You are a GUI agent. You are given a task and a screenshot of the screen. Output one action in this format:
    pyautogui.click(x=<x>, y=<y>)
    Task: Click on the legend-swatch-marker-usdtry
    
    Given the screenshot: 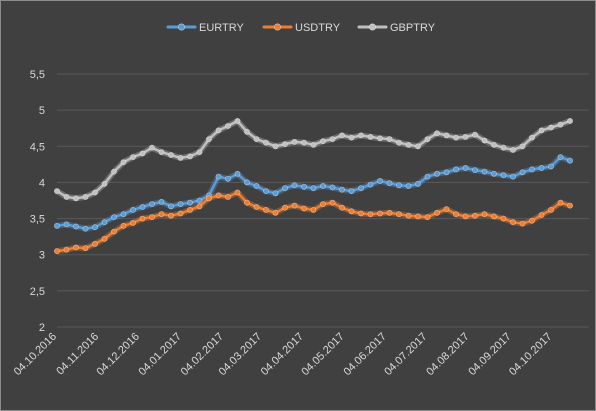 What is the action you would take?
    pyautogui.click(x=277, y=27)
    